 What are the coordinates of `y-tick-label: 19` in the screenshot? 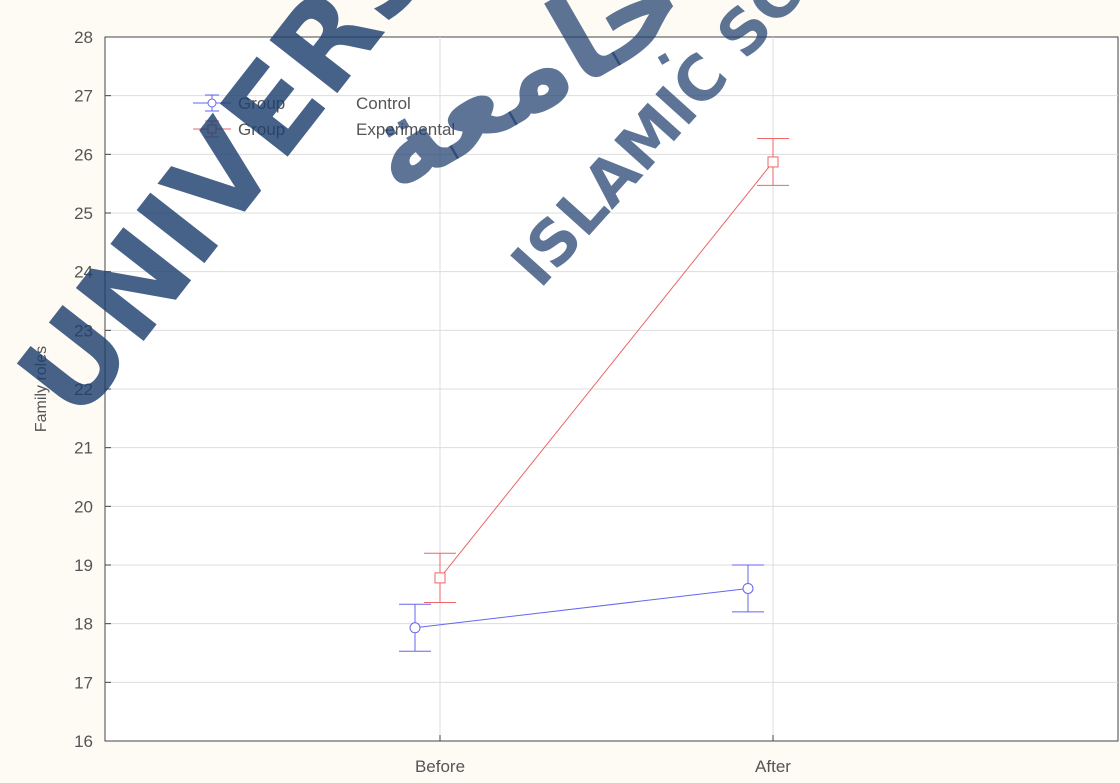 It's located at (83, 565).